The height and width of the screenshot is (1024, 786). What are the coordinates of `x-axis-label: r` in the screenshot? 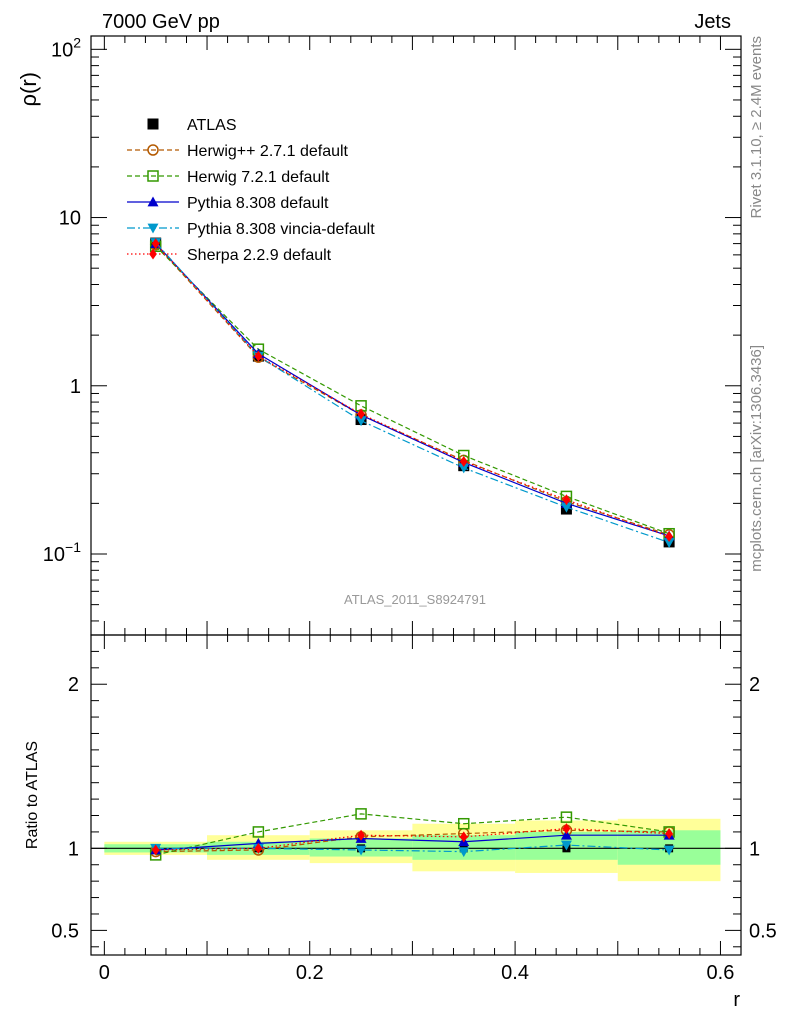 It's located at (736, 1000).